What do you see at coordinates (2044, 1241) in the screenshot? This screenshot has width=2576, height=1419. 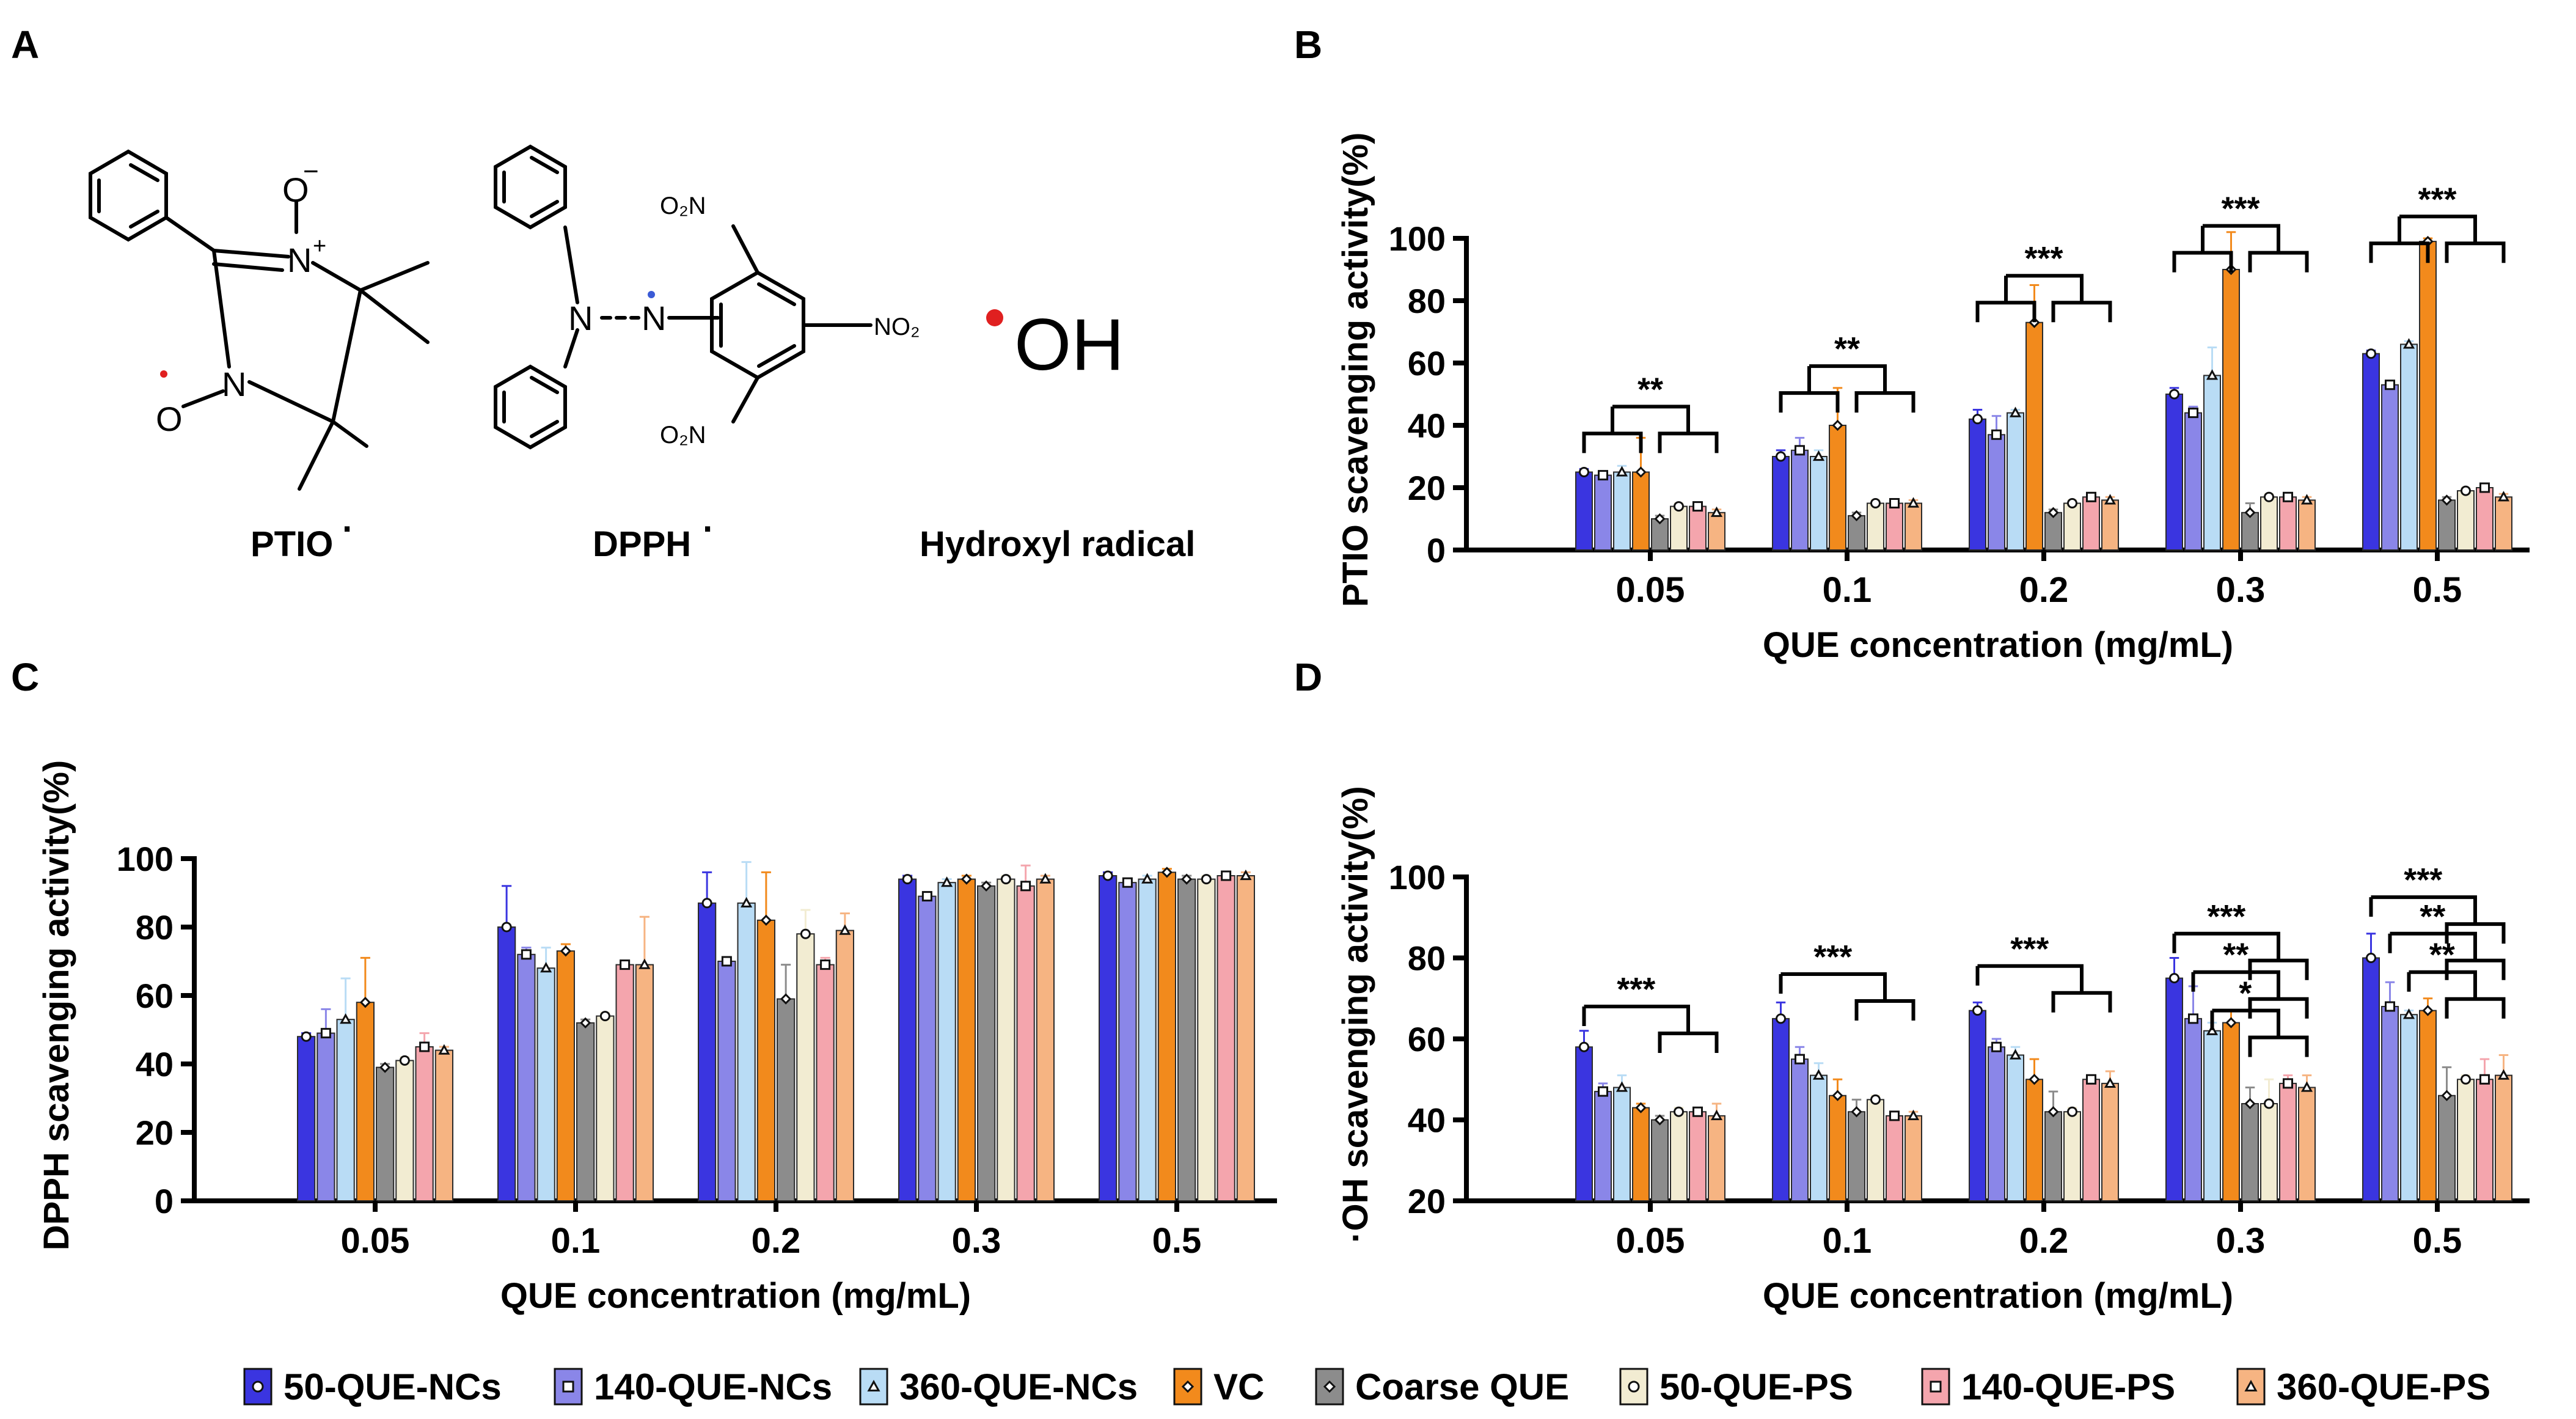 I see `x-tick-label: 0.2` at bounding box center [2044, 1241].